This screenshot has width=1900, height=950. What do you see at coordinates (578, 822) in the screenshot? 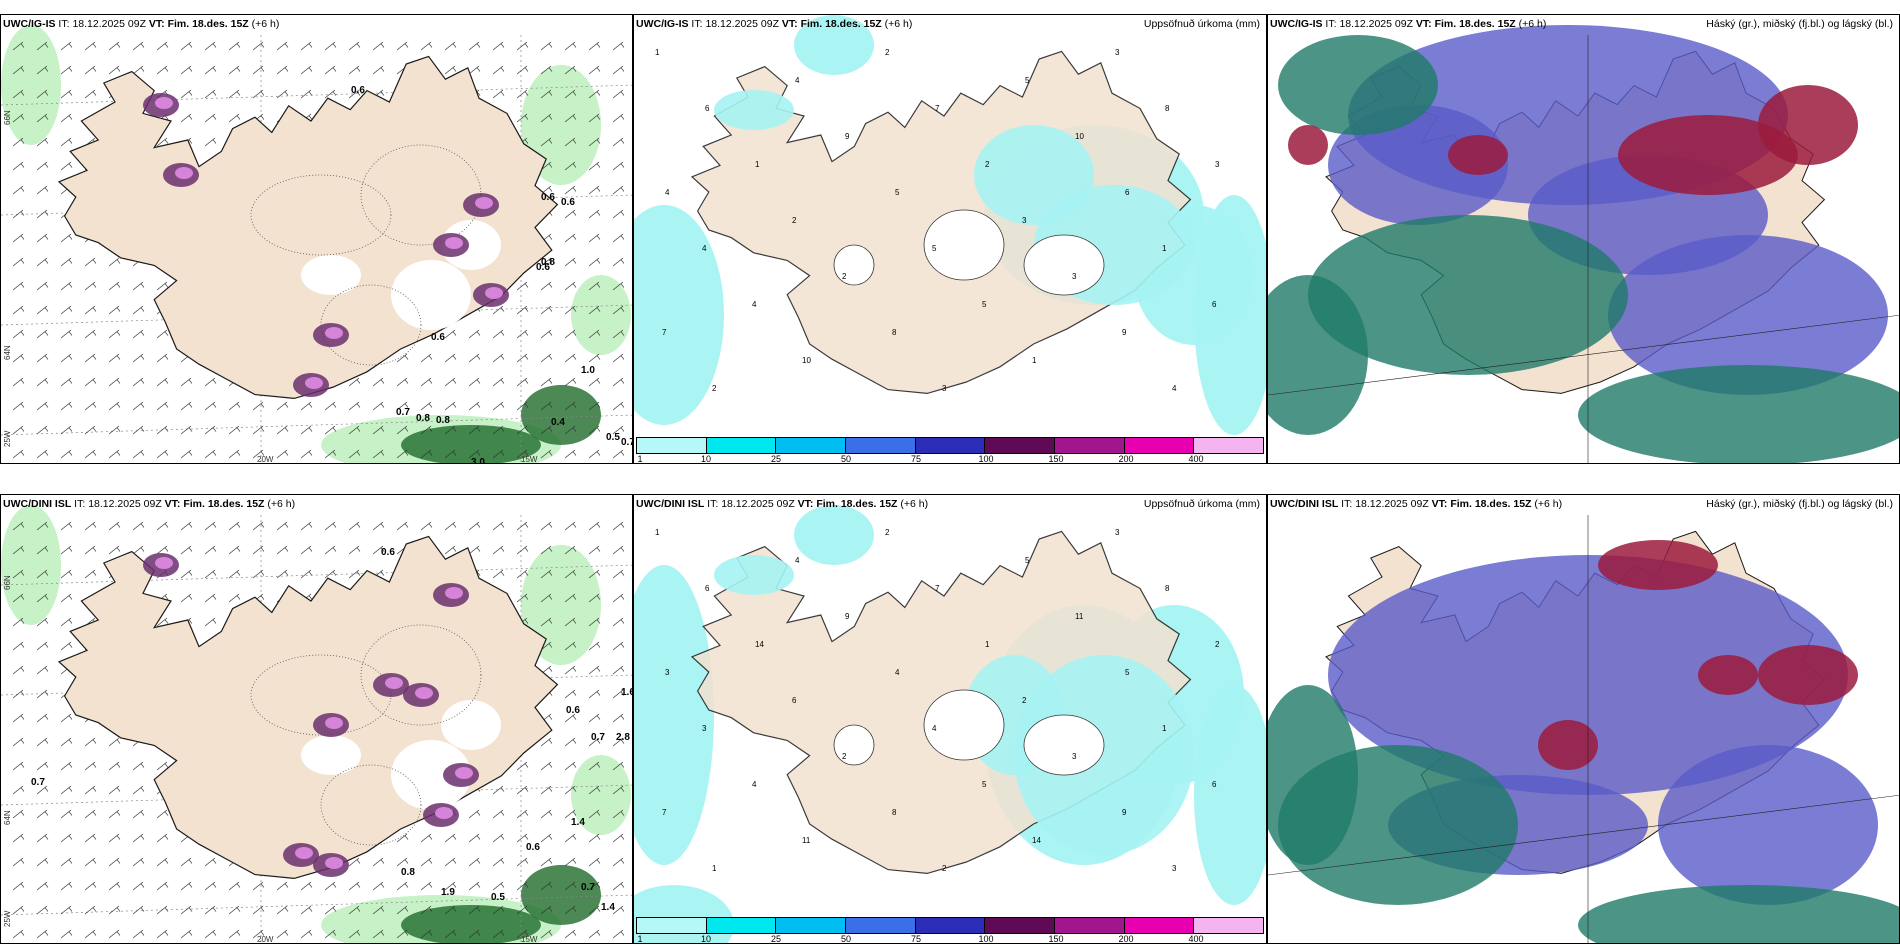
I see `wind-value-label: 1.4` at bounding box center [578, 822].